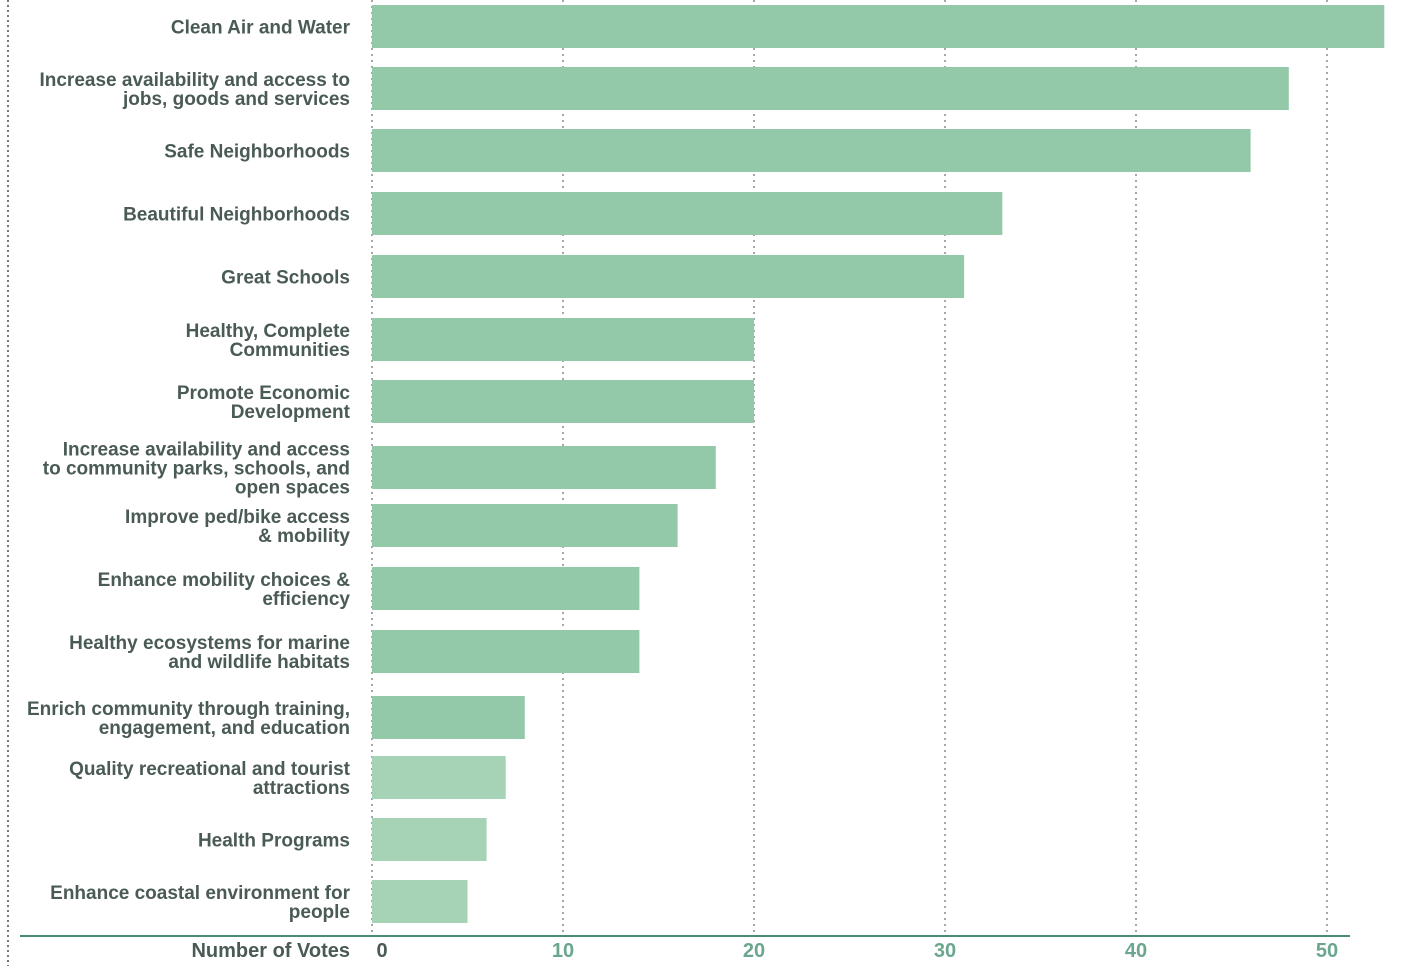  I want to click on category-label: Promote Economic Development, so click(264, 403).